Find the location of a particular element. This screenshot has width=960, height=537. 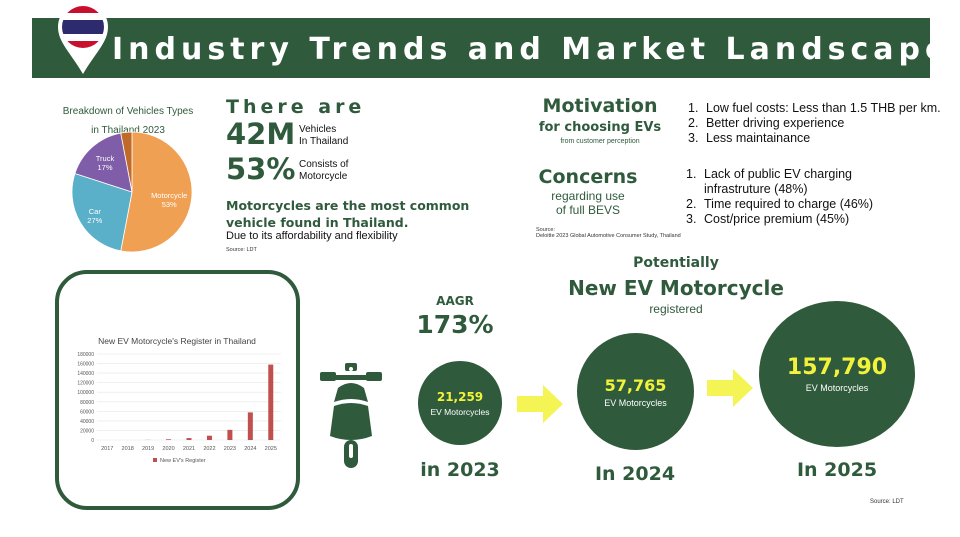

motorcycle-icon is located at coordinates (351, 415).